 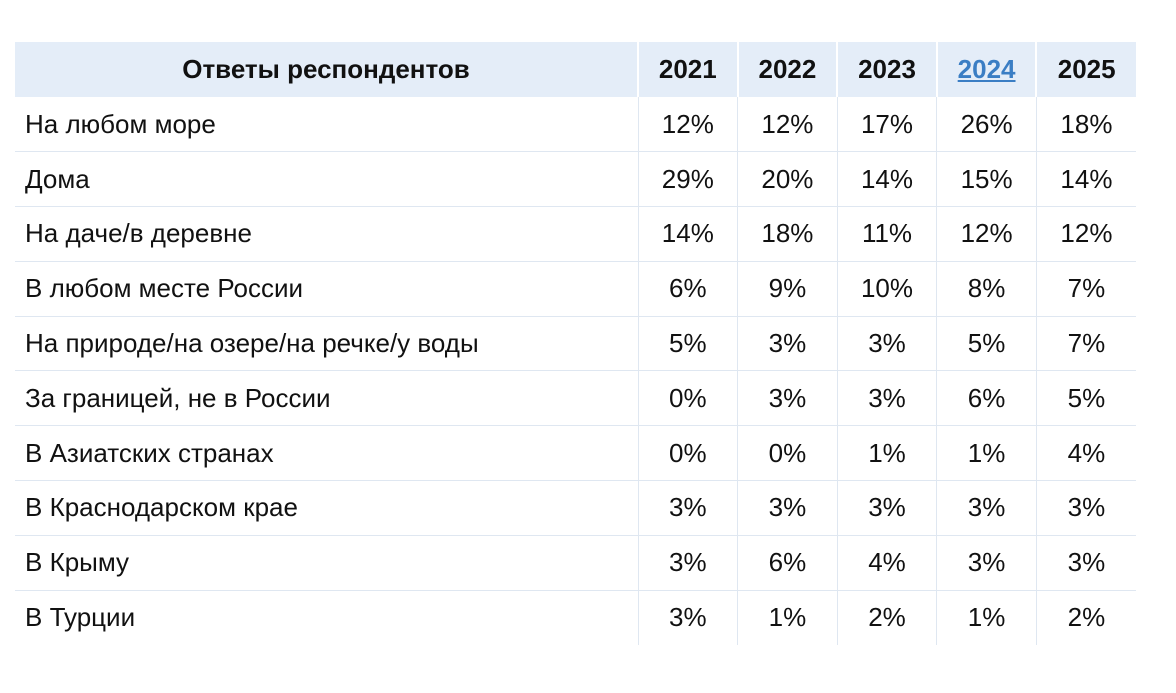 I want to click on value-cell-2022: 20%, so click(x=787, y=179).